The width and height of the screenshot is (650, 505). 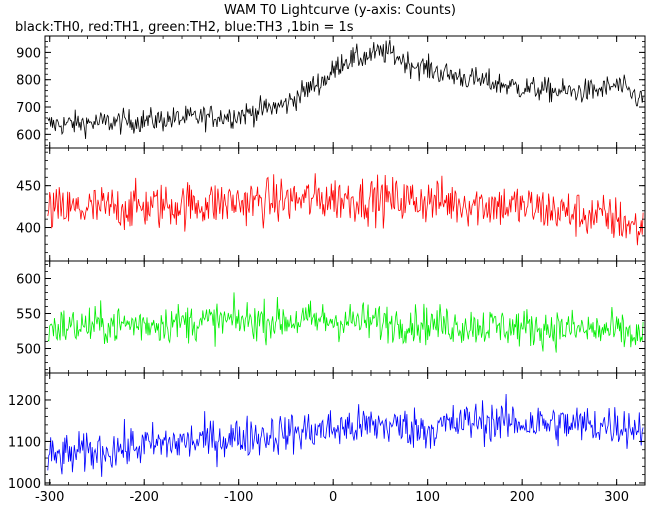 What do you see at coordinates (340, 10) in the screenshot?
I see `chart-title: WAM T0 Lightcurve (y-axis: Counts)` at bounding box center [340, 10].